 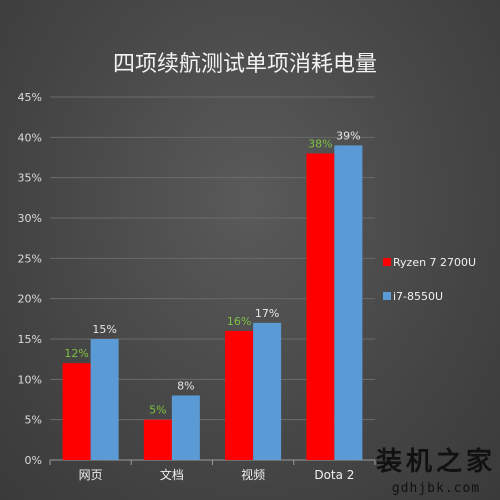 What do you see at coordinates (30, 299) in the screenshot?
I see `y-tick-label: 20%` at bounding box center [30, 299].